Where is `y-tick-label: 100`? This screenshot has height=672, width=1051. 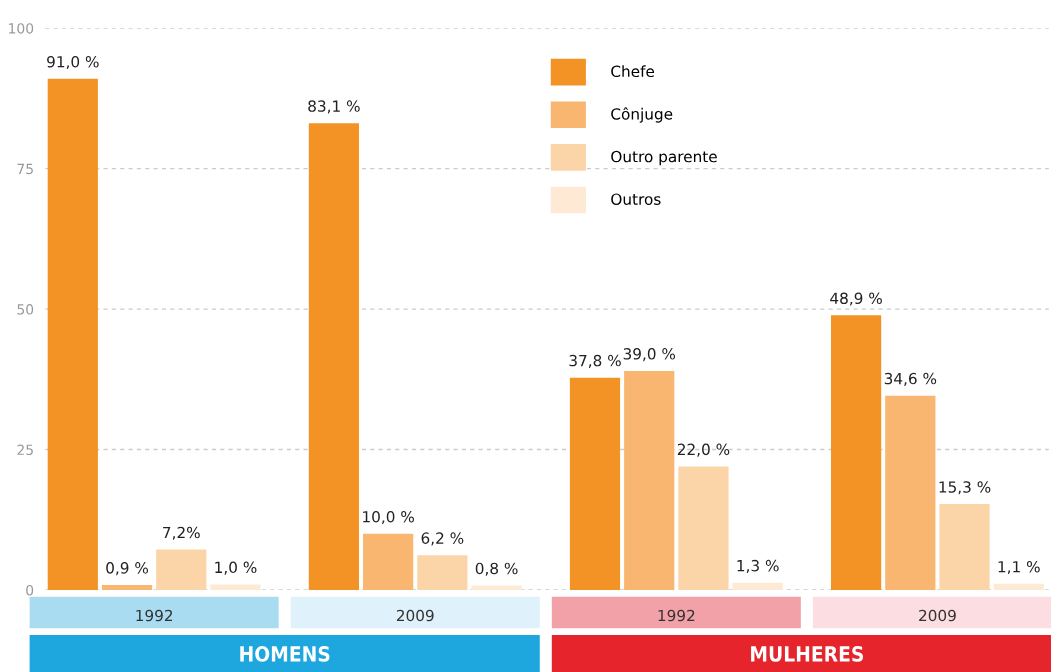 y-tick-label: 100 is located at coordinates (21, 28).